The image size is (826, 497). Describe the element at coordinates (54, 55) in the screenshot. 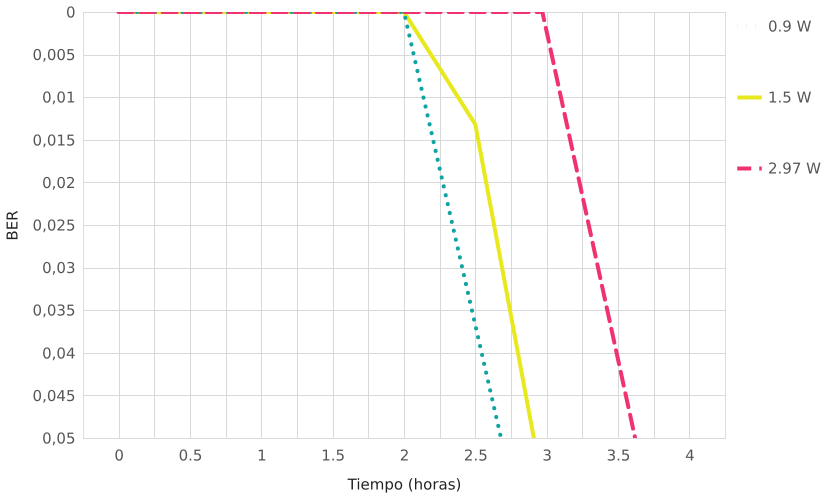

I see `y-tick-label: 0,005` at that location.